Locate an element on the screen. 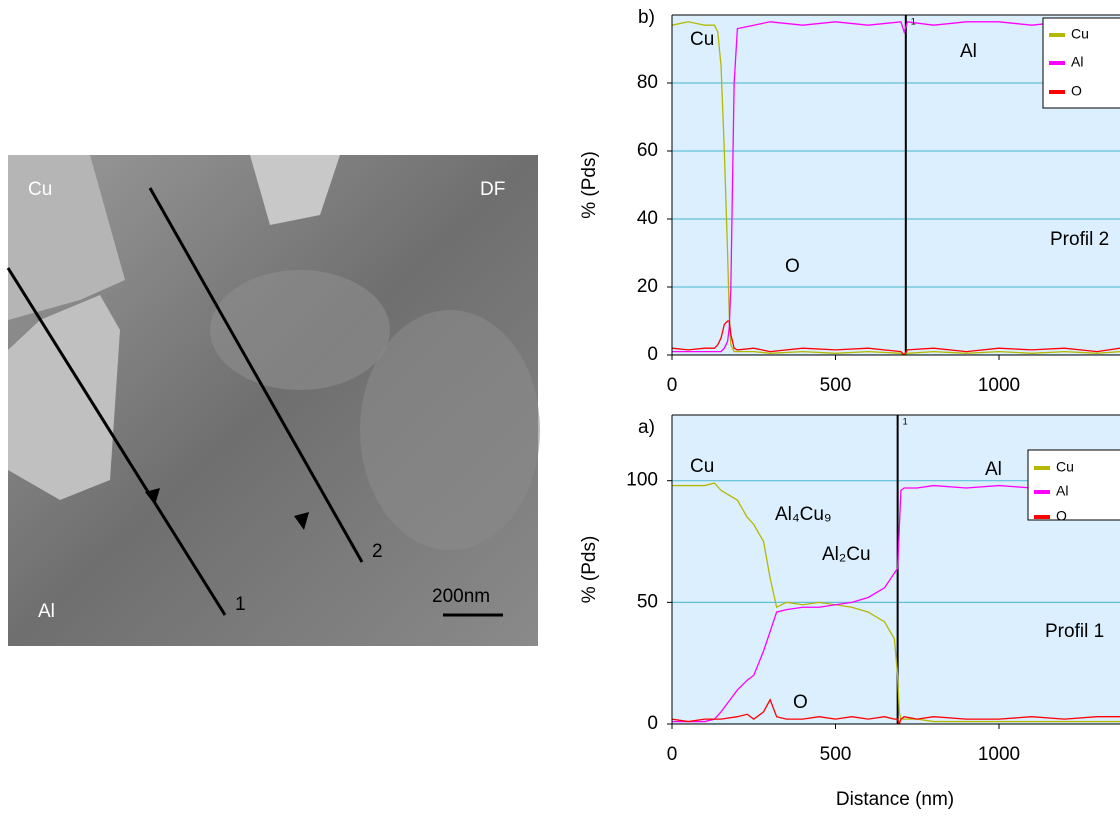 This screenshot has height=818, width=1120. y-tick-label: 80 is located at coordinates (647, 82).